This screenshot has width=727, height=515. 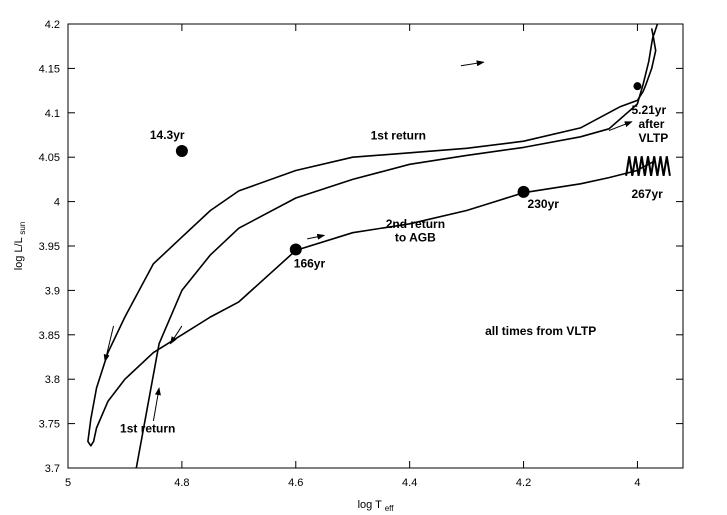 I want to click on x-tick-label: 4.4, so click(x=409, y=483).